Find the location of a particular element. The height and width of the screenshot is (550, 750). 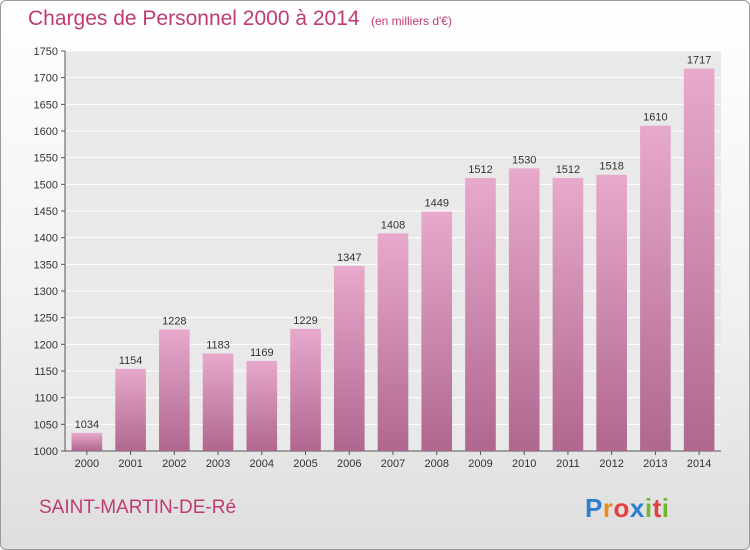

y-tick-label: 1550 is located at coordinates (46, 159).